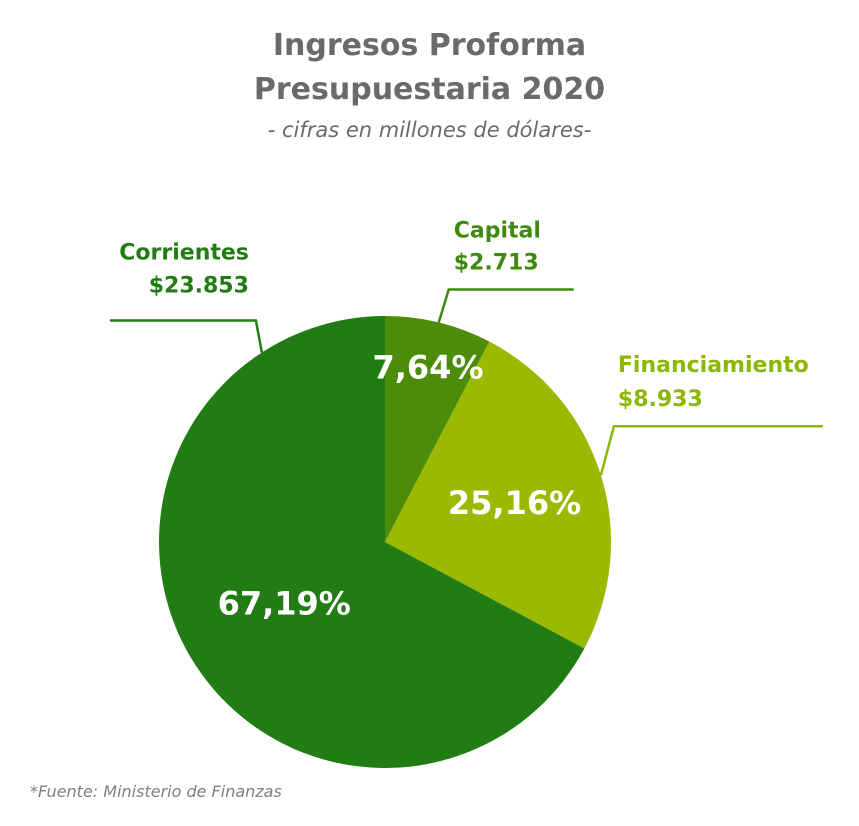  What do you see at coordinates (429, 68) in the screenshot?
I see `chart-title: Ingresos Proforma Presupuestaria 2020` at bounding box center [429, 68].